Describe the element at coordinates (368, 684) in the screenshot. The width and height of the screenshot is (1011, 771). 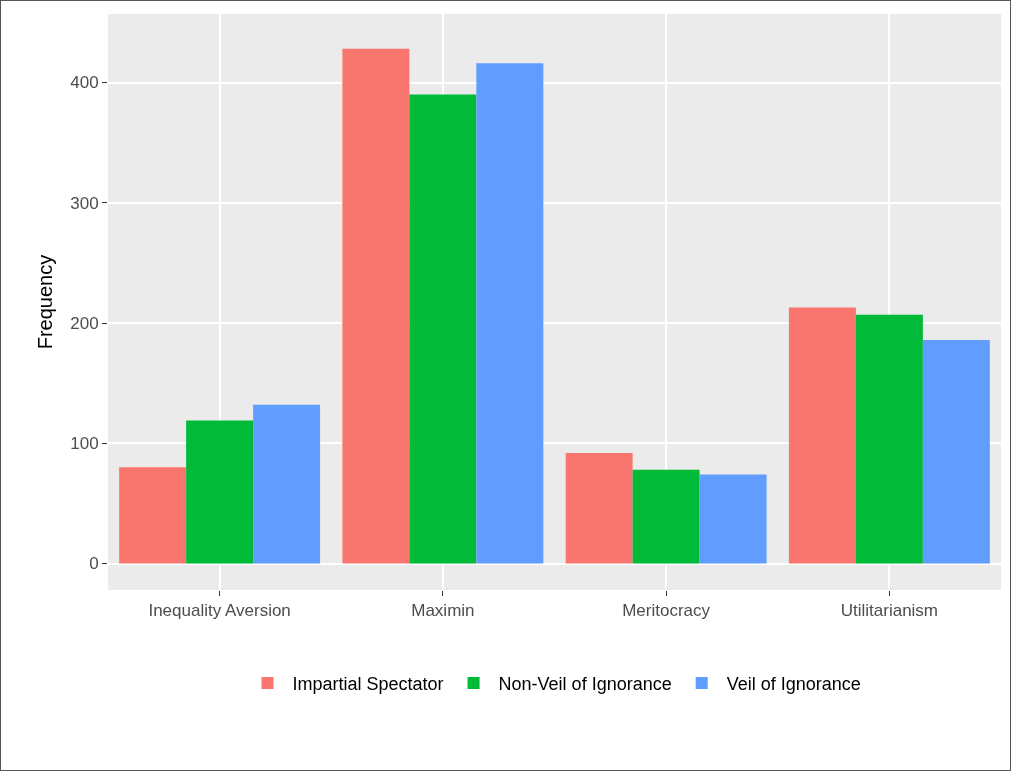
I see `legend-label: Impartial Spectator` at that location.